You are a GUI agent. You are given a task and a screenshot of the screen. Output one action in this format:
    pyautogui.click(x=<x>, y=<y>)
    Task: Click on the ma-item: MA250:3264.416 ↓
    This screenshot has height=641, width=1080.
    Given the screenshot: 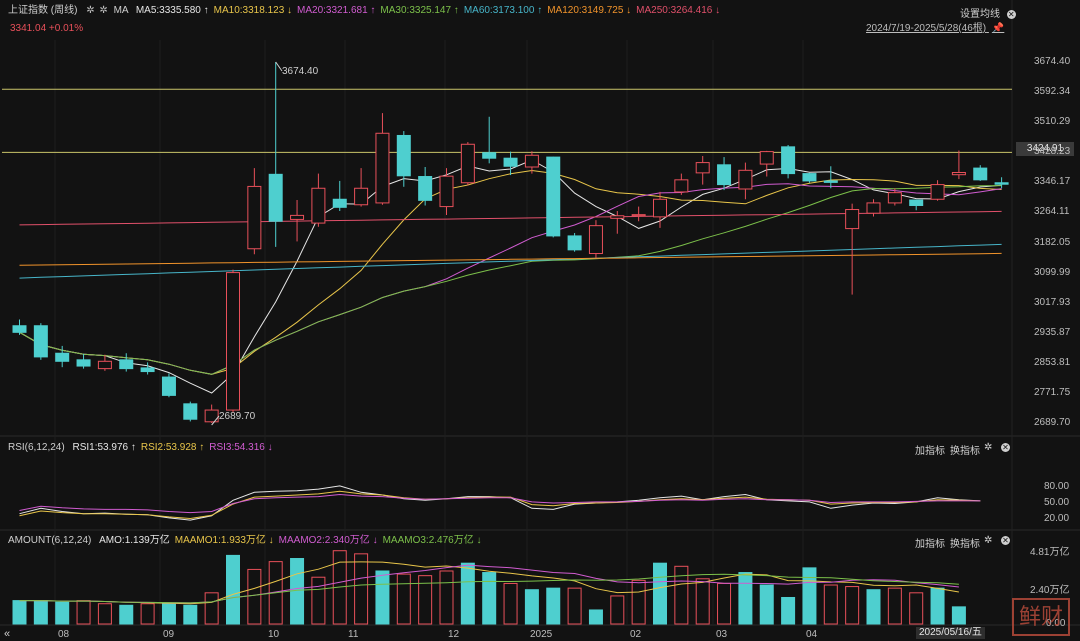 What is the action you would take?
    pyautogui.click(x=678, y=10)
    